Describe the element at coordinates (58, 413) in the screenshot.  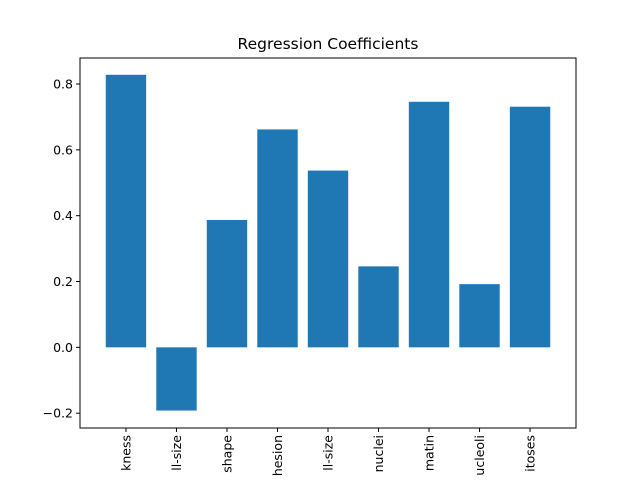
I see `y-tick-label: −0.2` at that location.